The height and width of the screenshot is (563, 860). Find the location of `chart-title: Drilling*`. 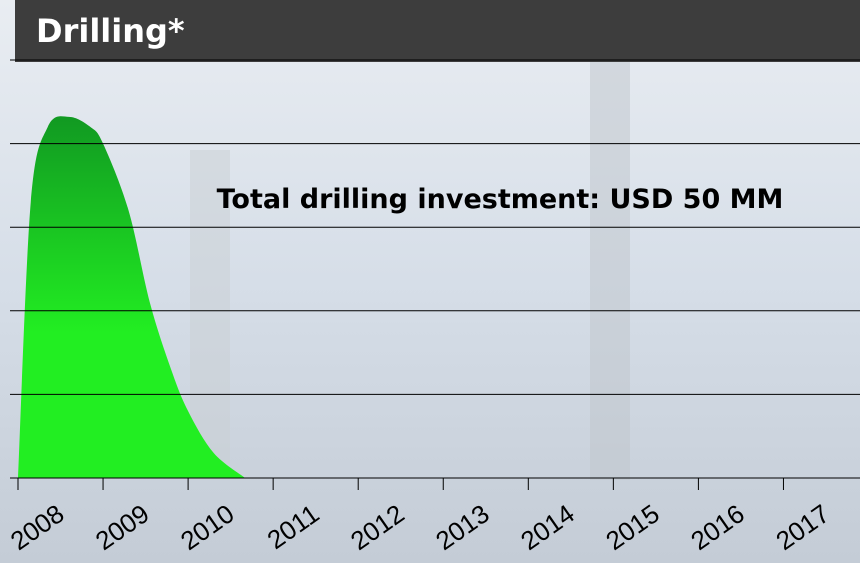

chart-title: Drilling* is located at coordinates (110, 31).